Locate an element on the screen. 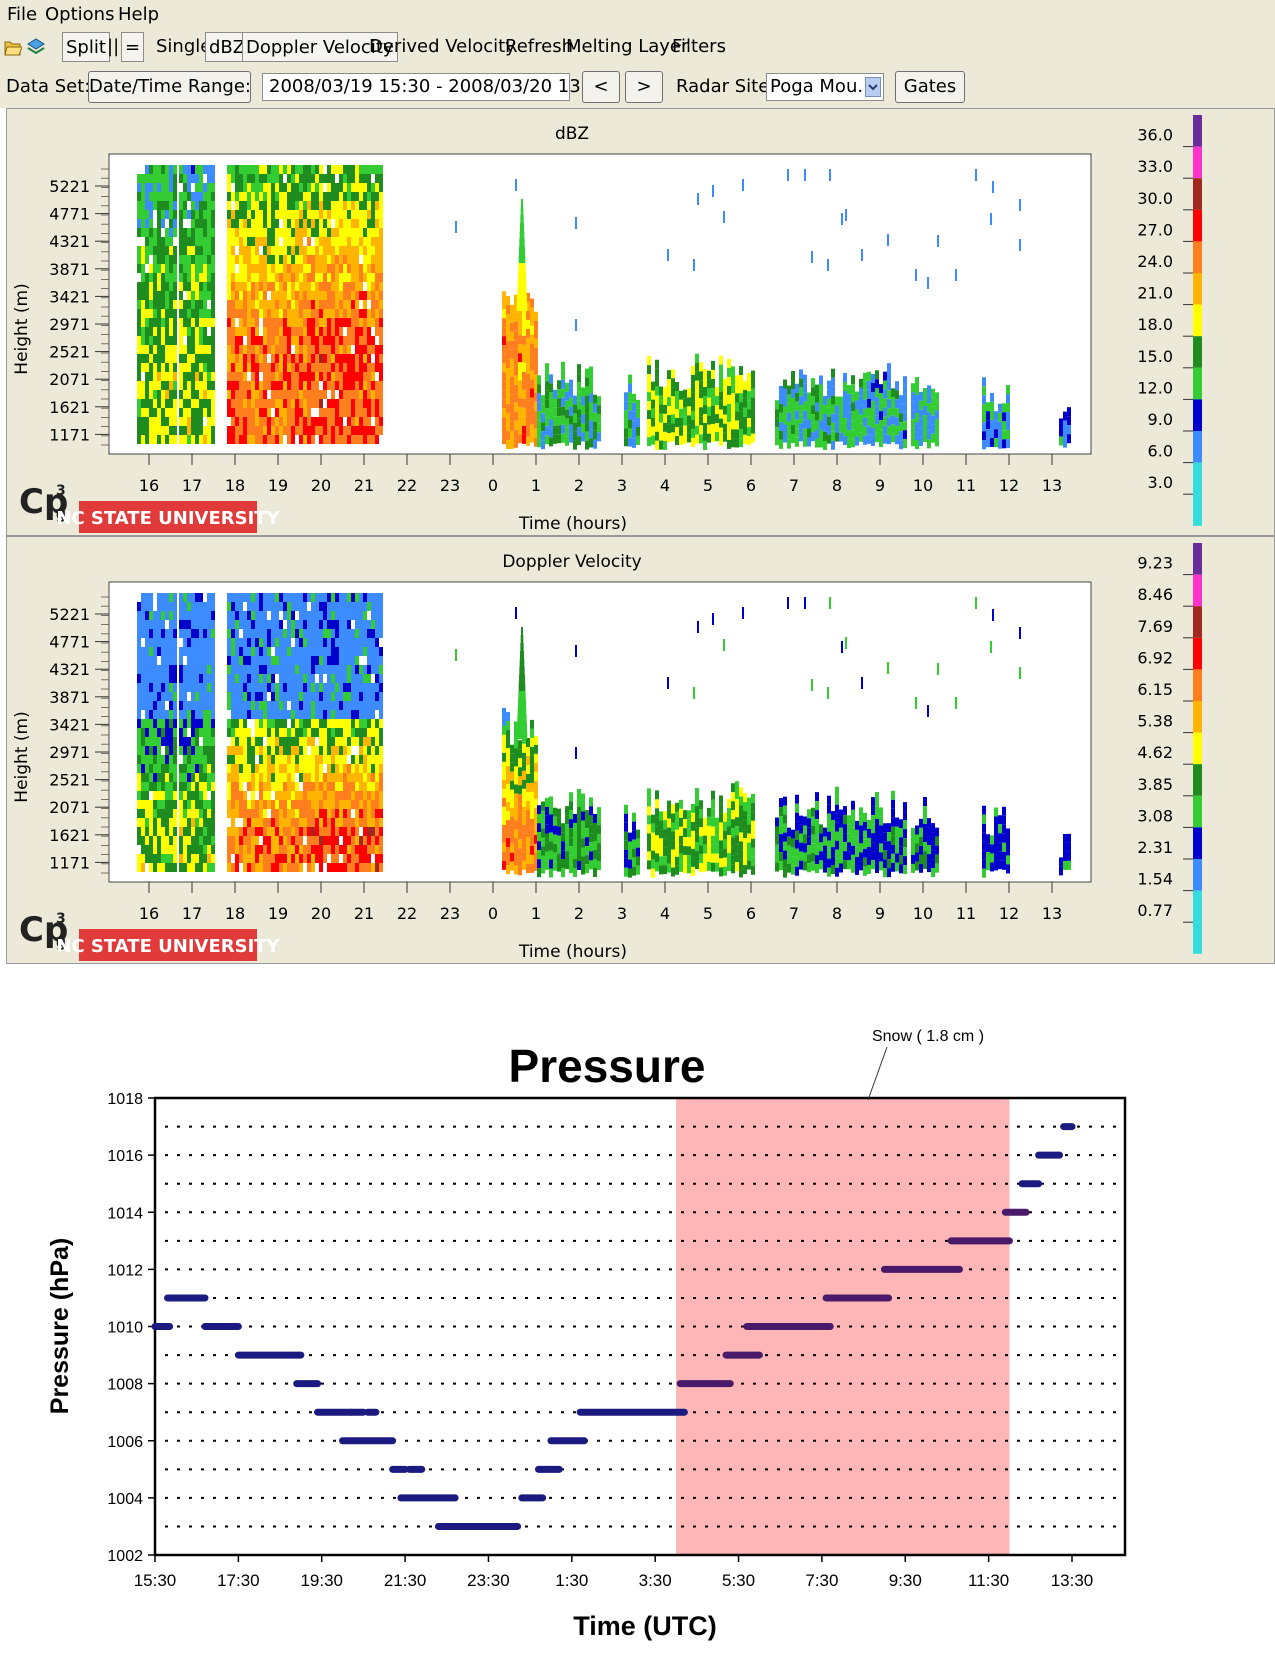 This screenshot has width=1275, height=1654. previous-button: < is located at coordinates (601, 87).